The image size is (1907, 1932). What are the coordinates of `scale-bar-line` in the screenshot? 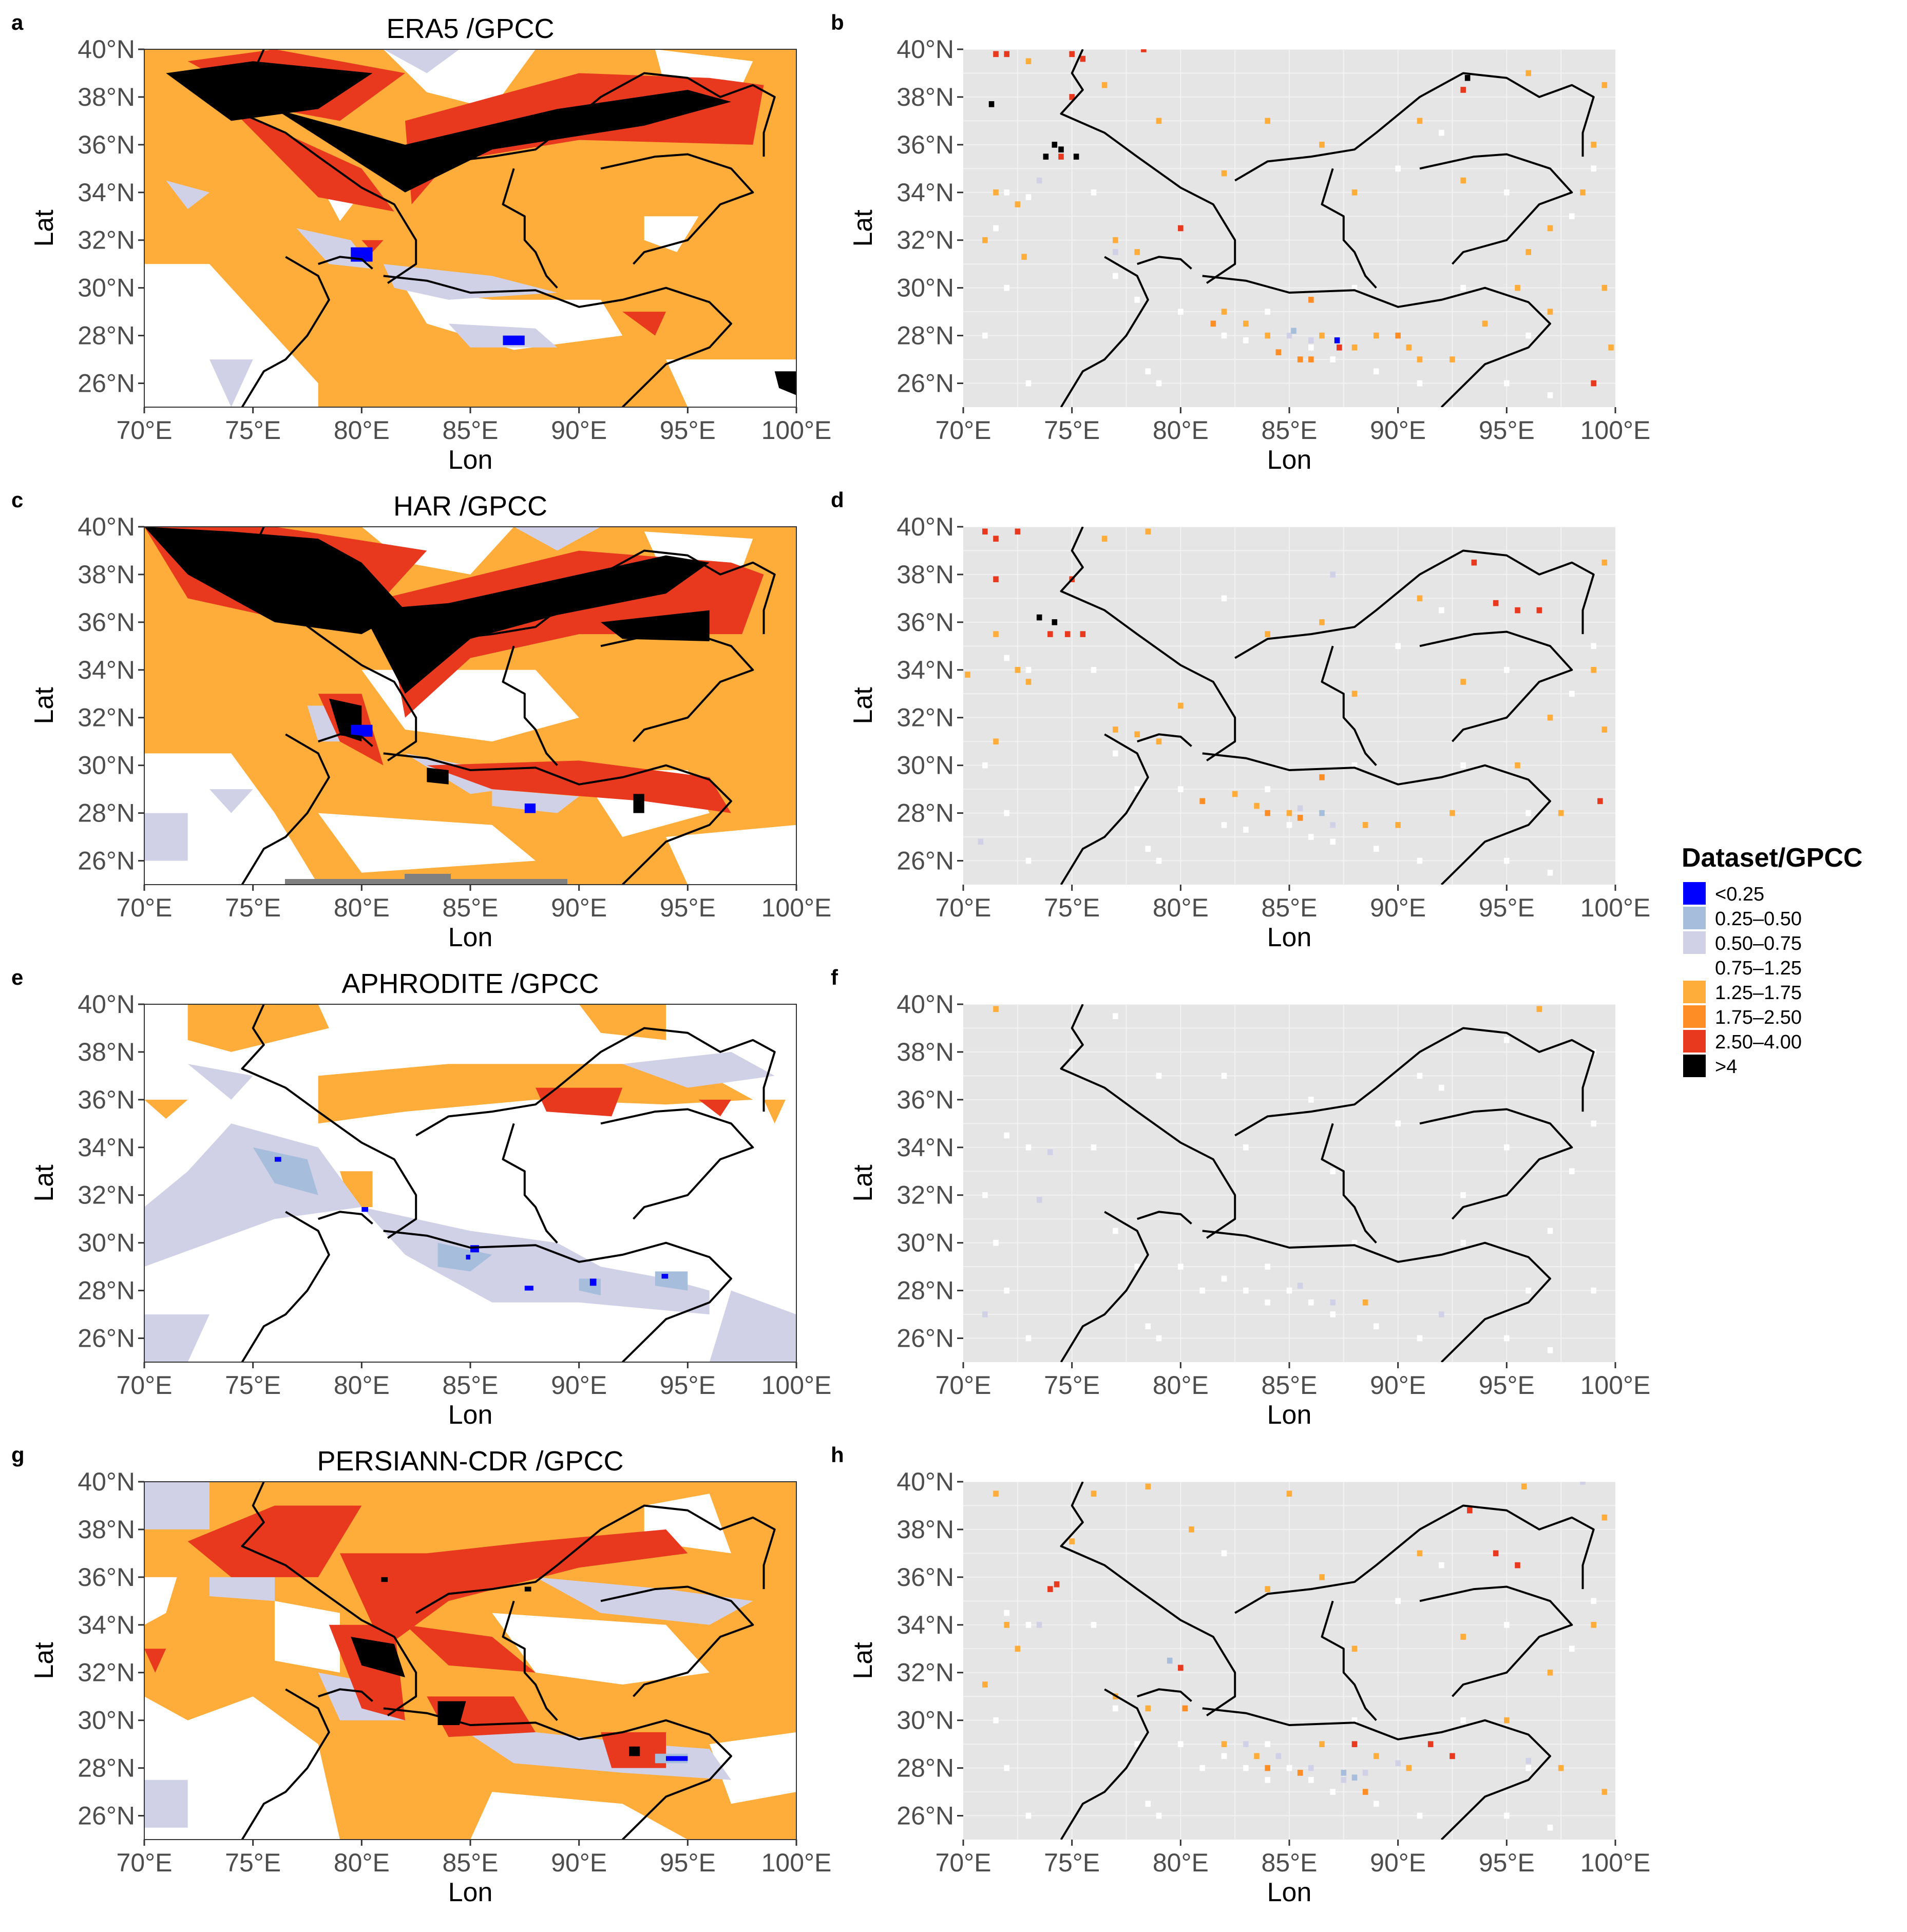 It's located at (426, 882).